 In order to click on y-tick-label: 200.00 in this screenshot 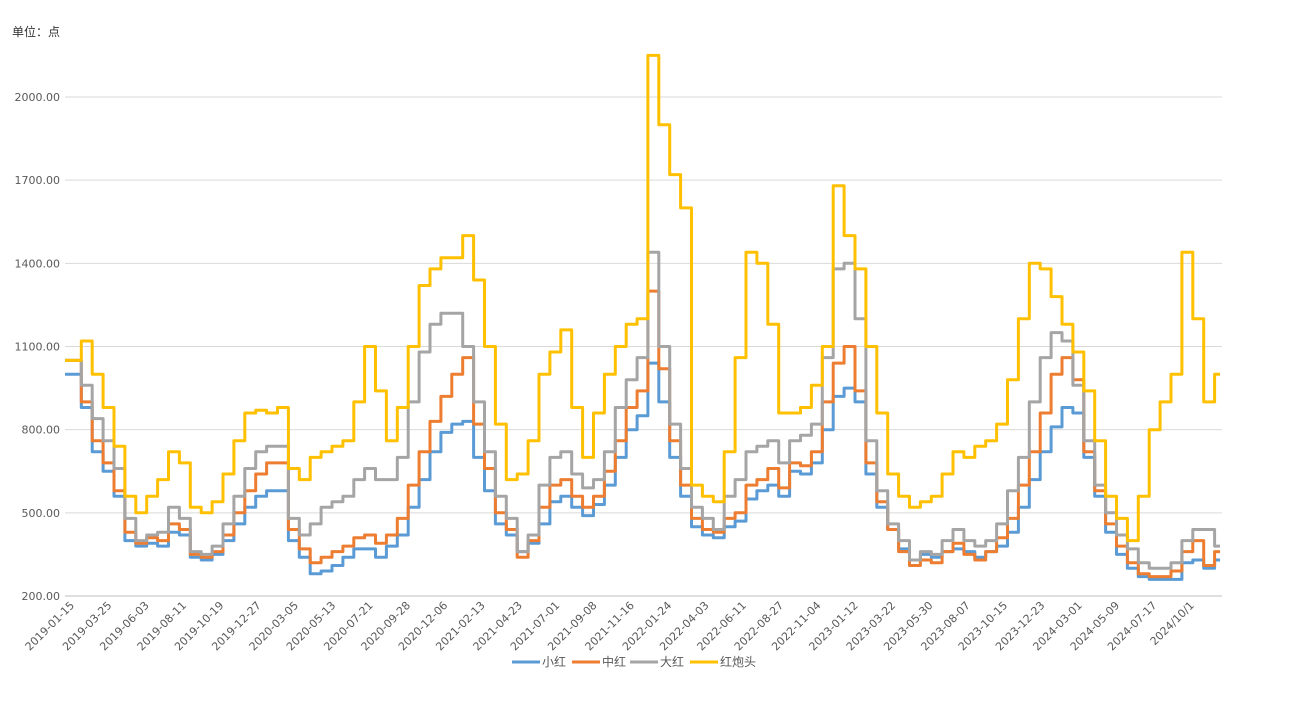, I will do `click(41, 596)`.